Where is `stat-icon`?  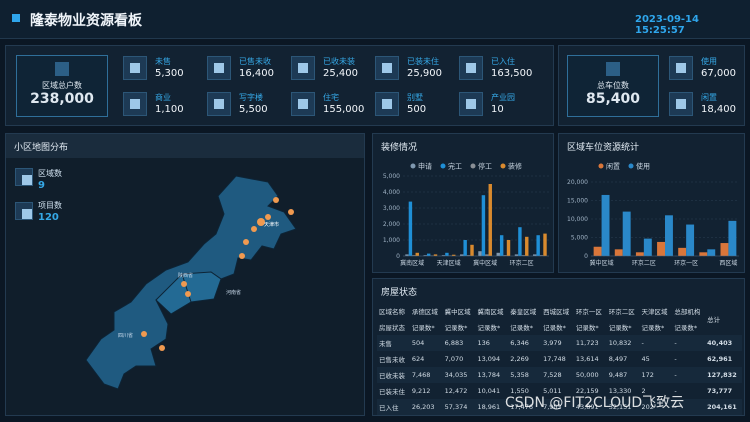 stat-icon is located at coordinates (24, 177).